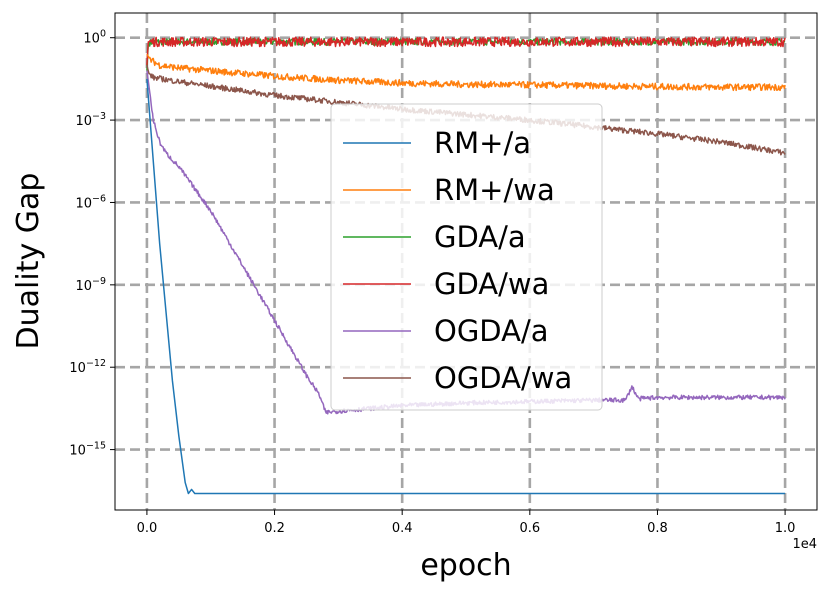 This screenshot has height=594, width=831. Describe the element at coordinates (480, 237) in the screenshot. I see `legend-label: GDA/a` at that location.